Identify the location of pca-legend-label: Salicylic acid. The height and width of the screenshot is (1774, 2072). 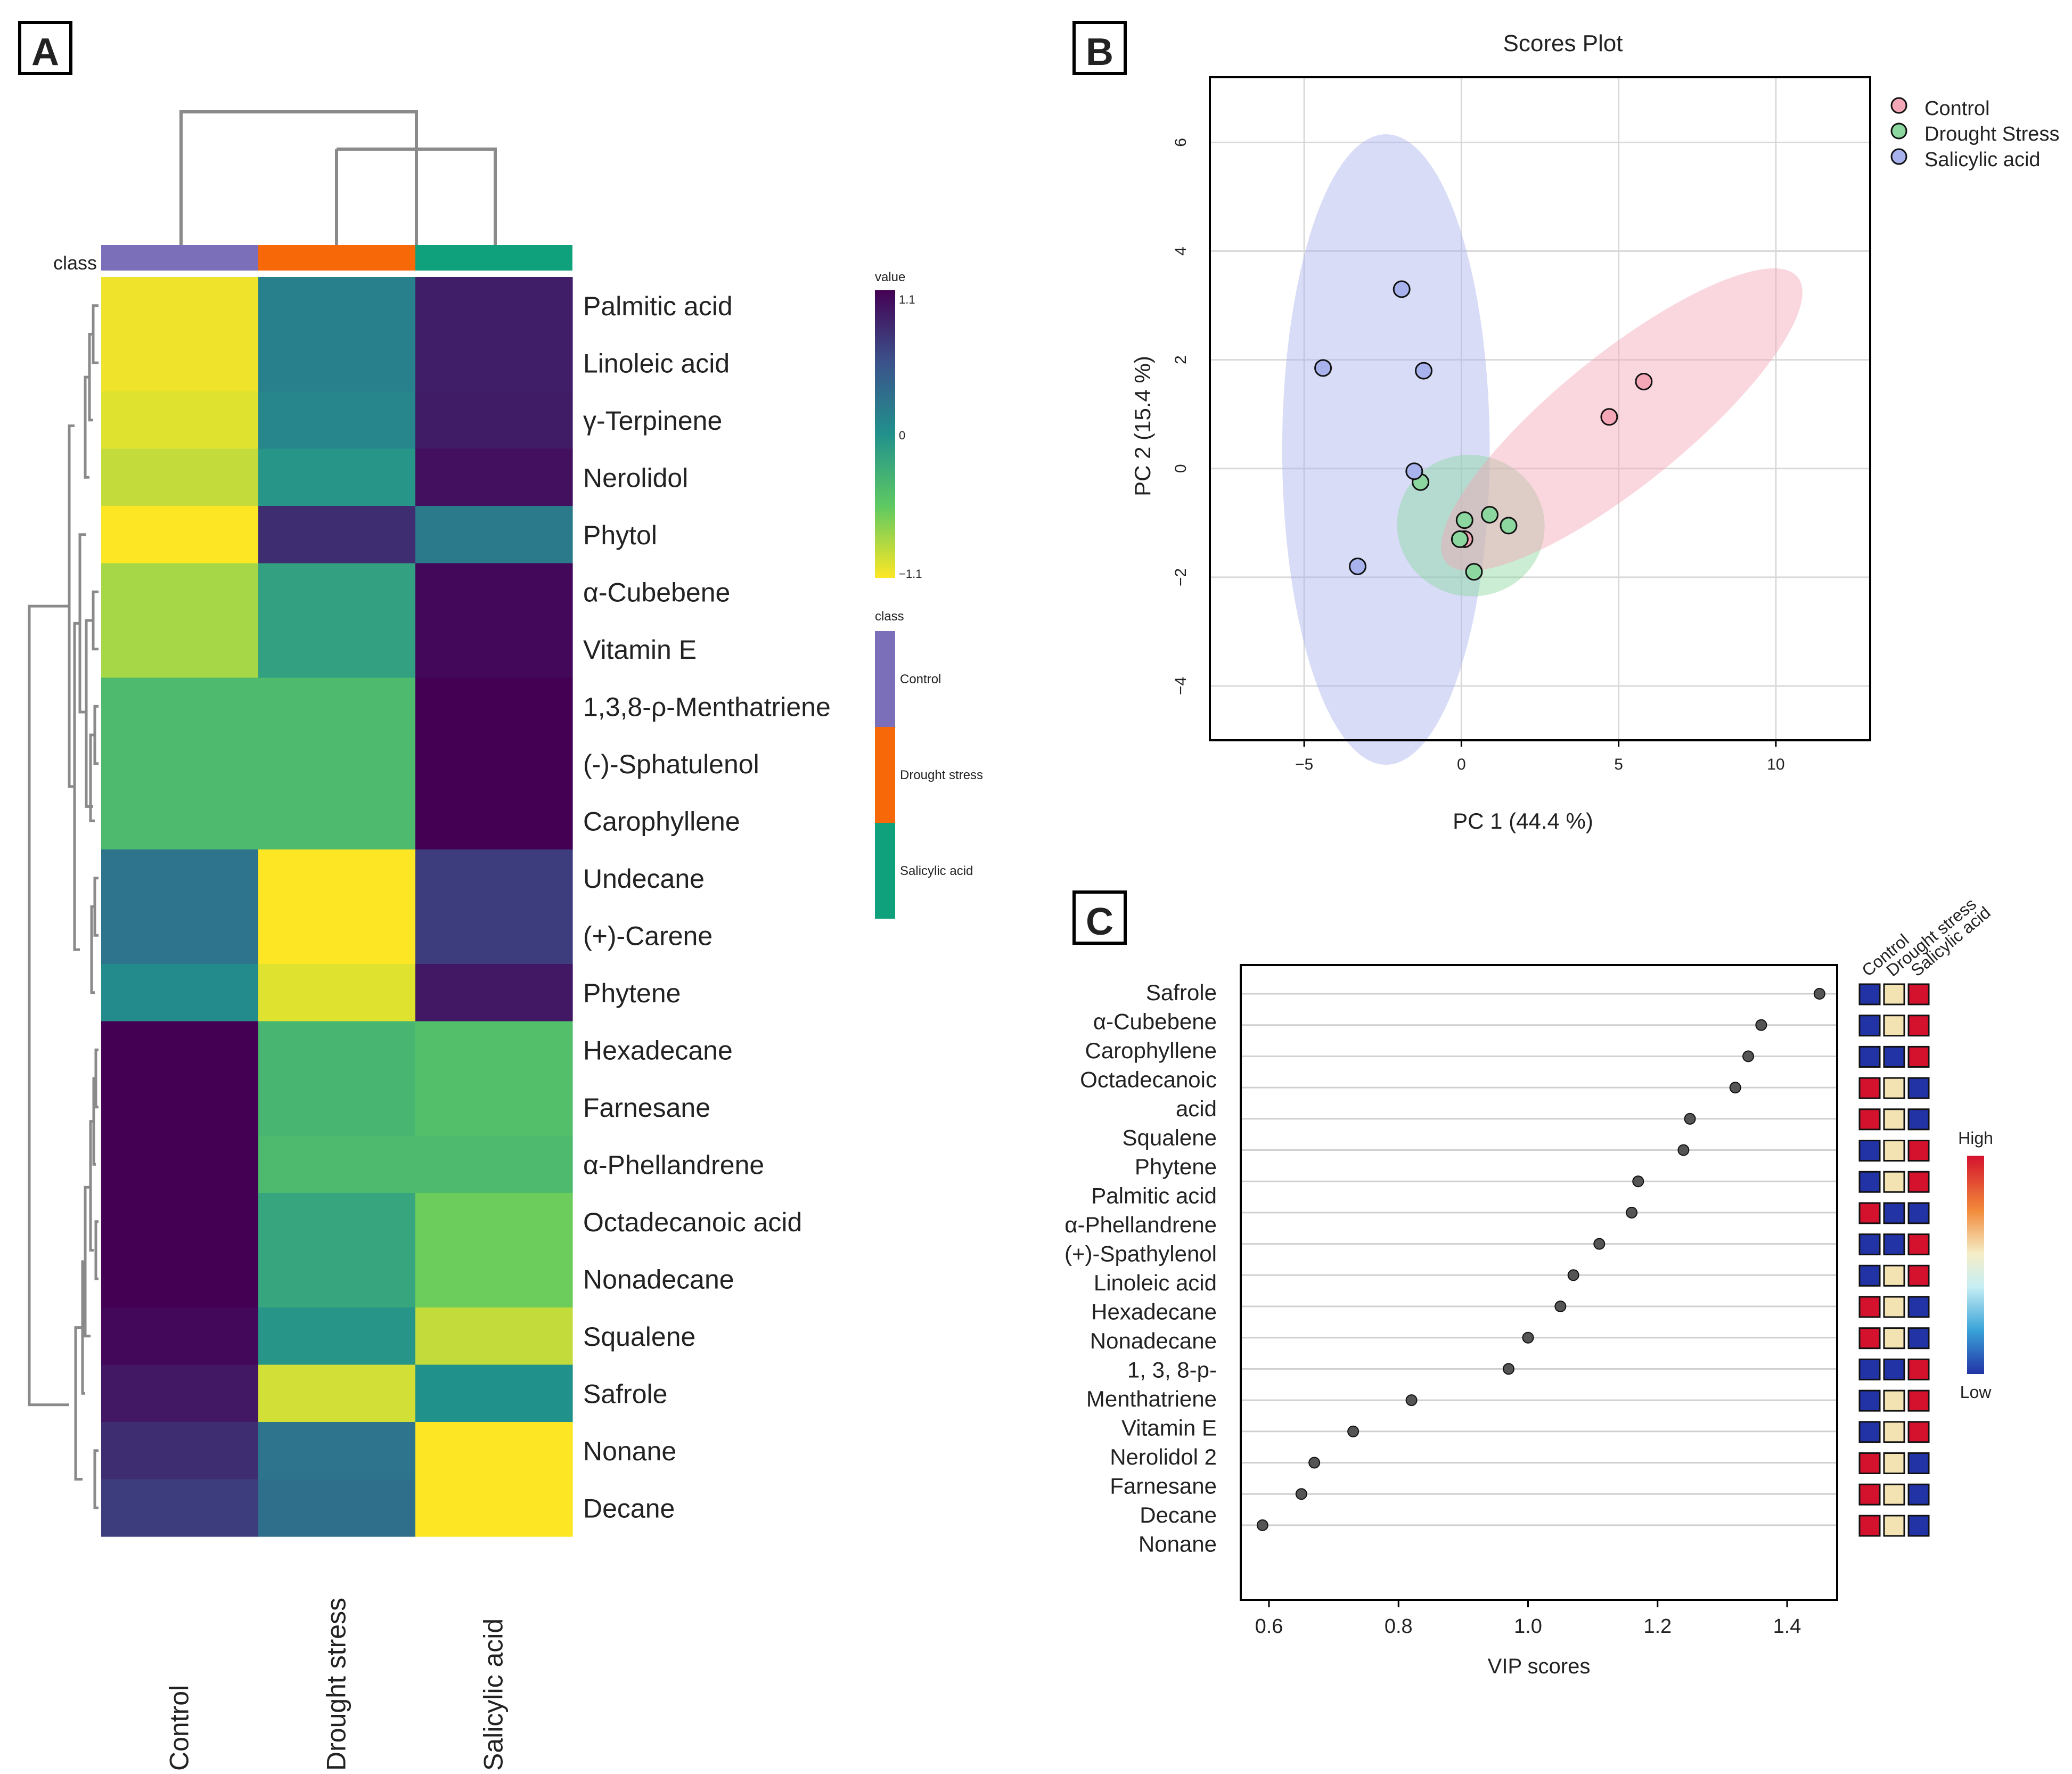
(1983, 160).